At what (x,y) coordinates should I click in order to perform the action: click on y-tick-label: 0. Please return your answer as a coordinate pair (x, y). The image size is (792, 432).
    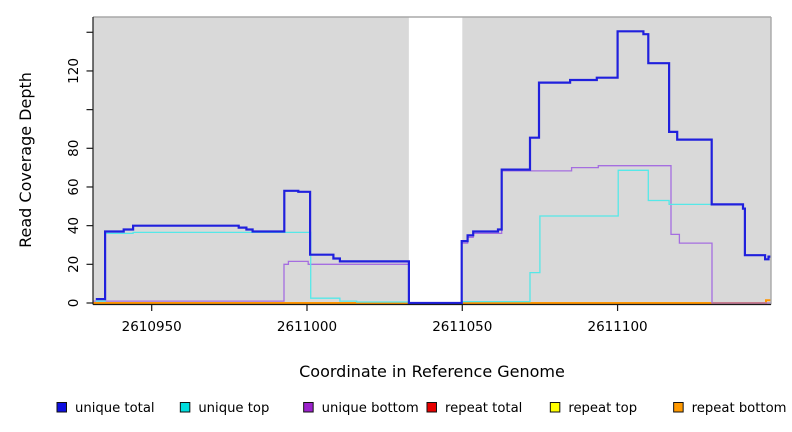
    Looking at the image, I should click on (74, 303).